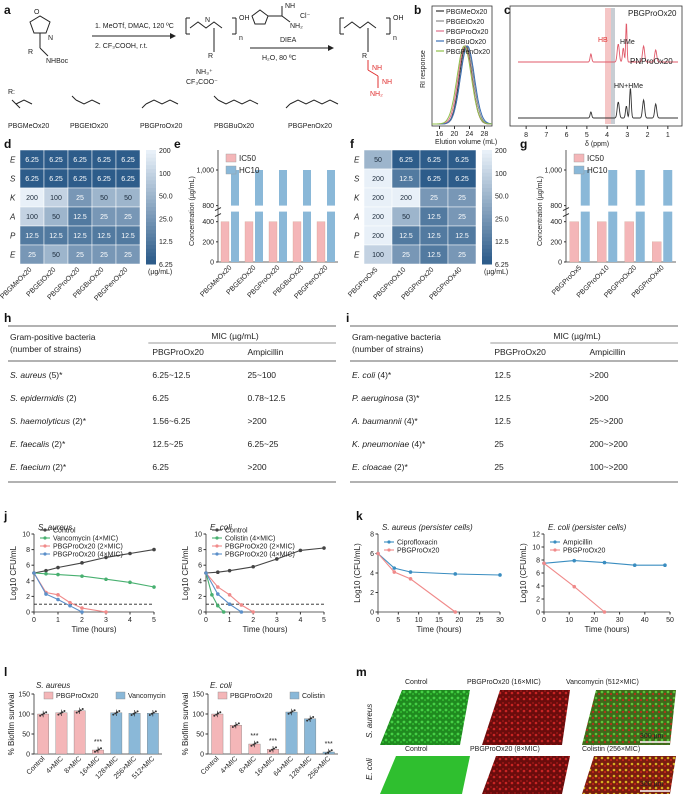 This screenshot has width=685, height=796. Describe the element at coordinates (584, 551) in the screenshot. I see `line-k2-legend-label-1: PBGProOx20` at that location.